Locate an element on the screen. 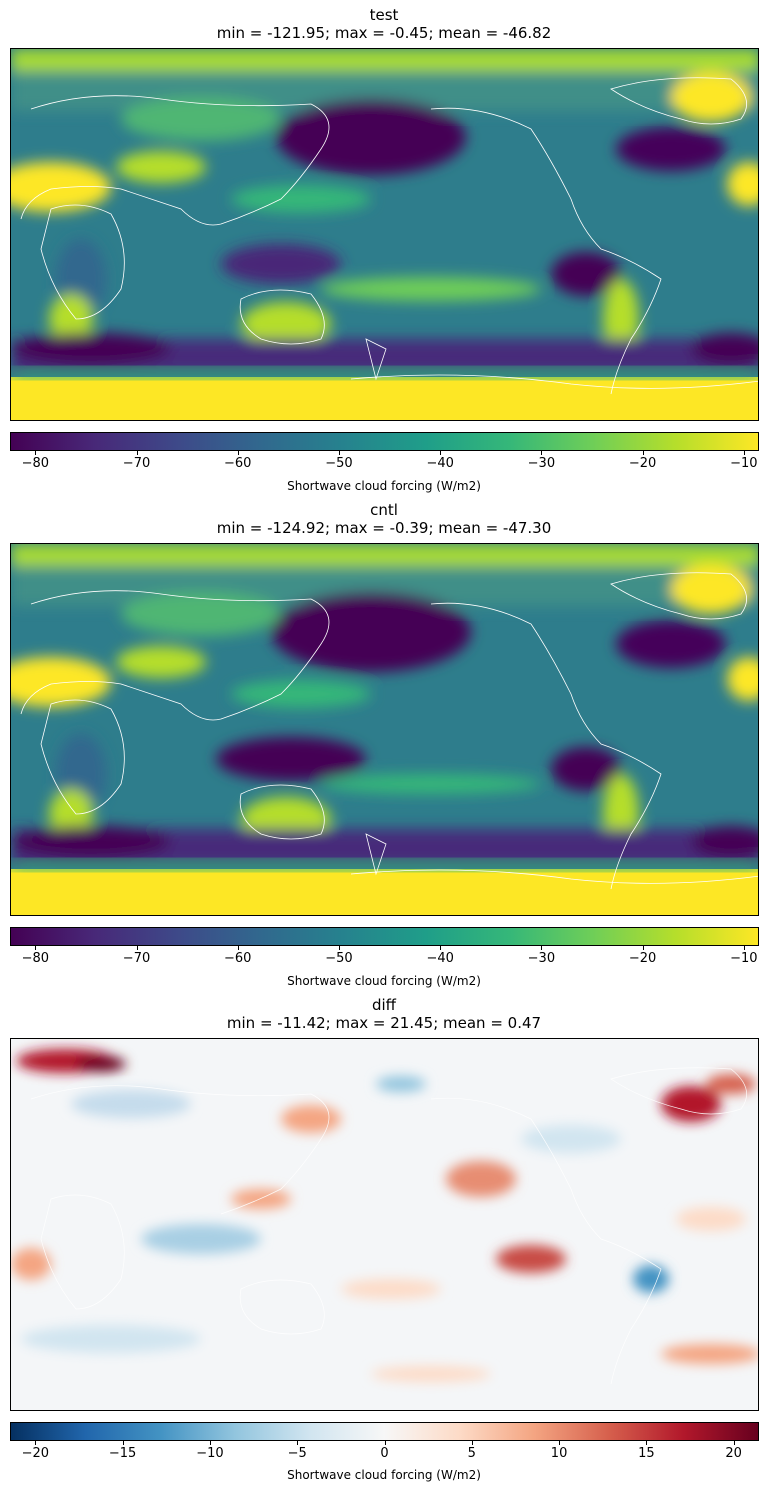 Image resolution: width=768 pixels, height=1494 pixels. colorbar-test is located at coordinates (384, 441).